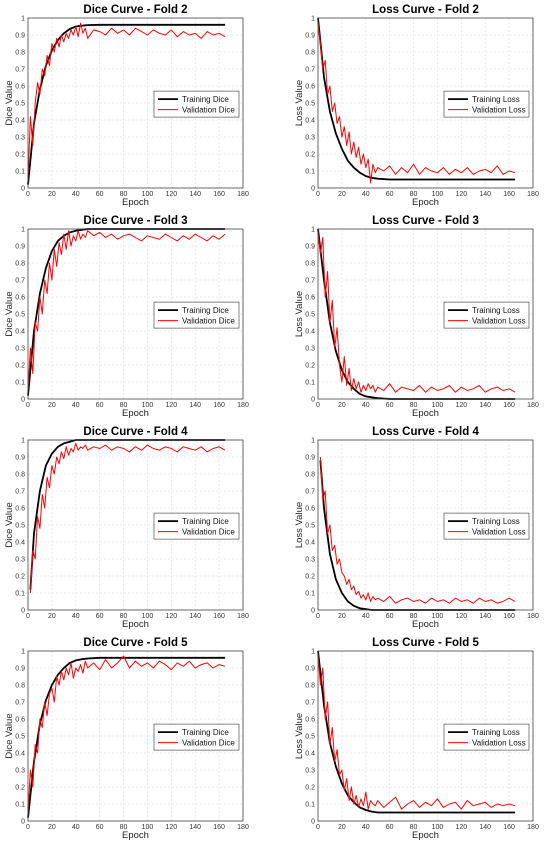  Describe the element at coordinates (205, 521) in the screenshot. I see `legend-label: Training Dice` at that location.